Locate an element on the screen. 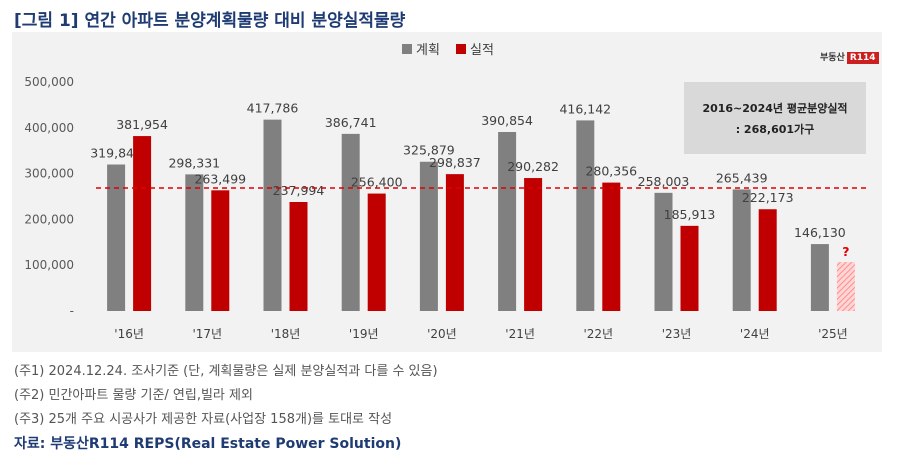 This screenshot has height=470, width=900. x-category-label: '23년 is located at coordinates (677, 334).